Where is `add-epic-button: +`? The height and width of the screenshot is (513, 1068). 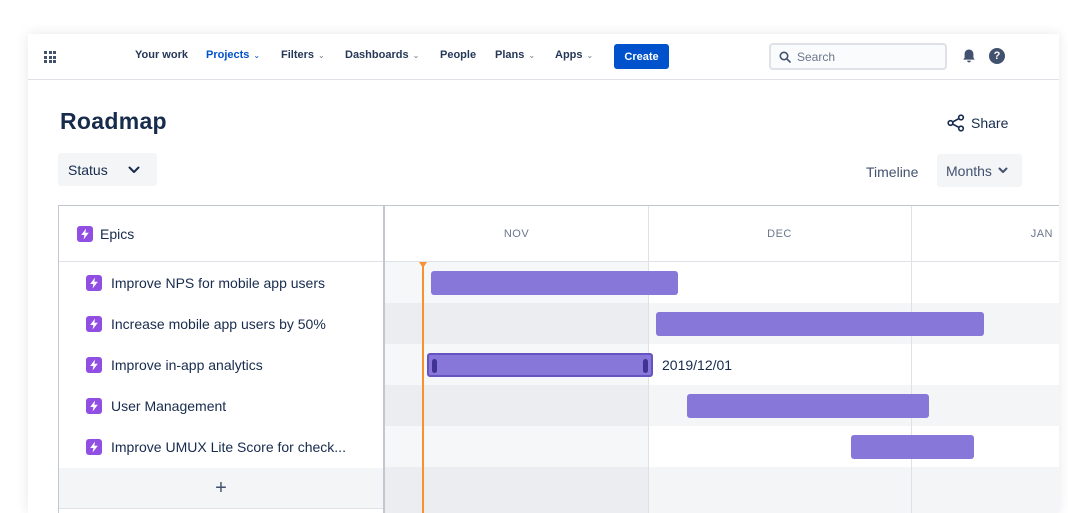
add-epic-button: + is located at coordinates (221, 488).